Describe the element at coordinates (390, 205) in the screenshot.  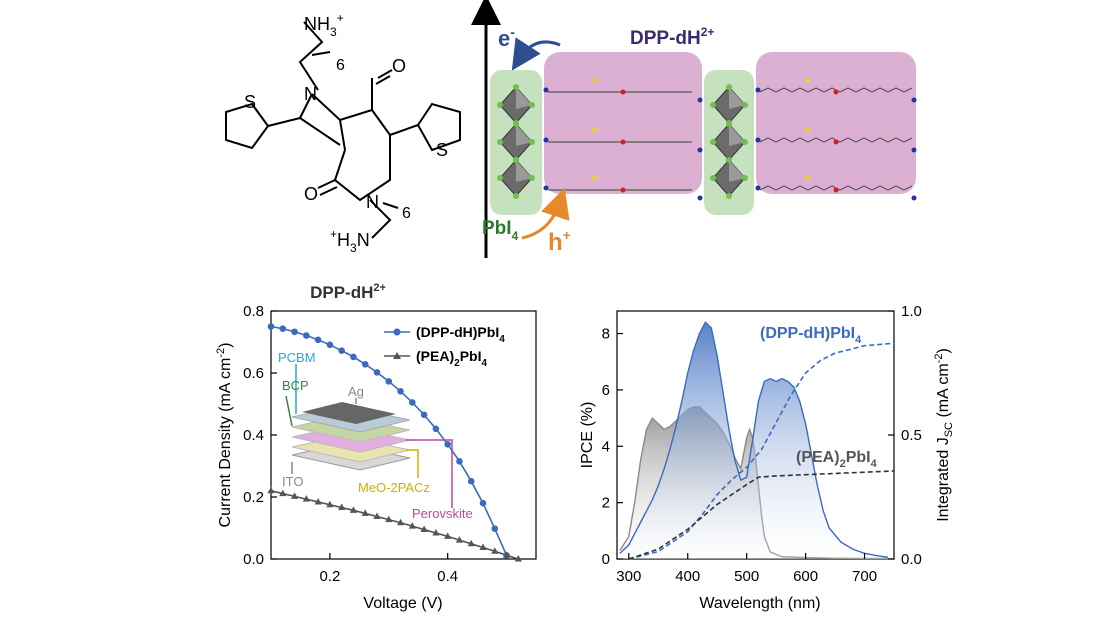
I see `lower-chain-repeat-bracket` at that location.